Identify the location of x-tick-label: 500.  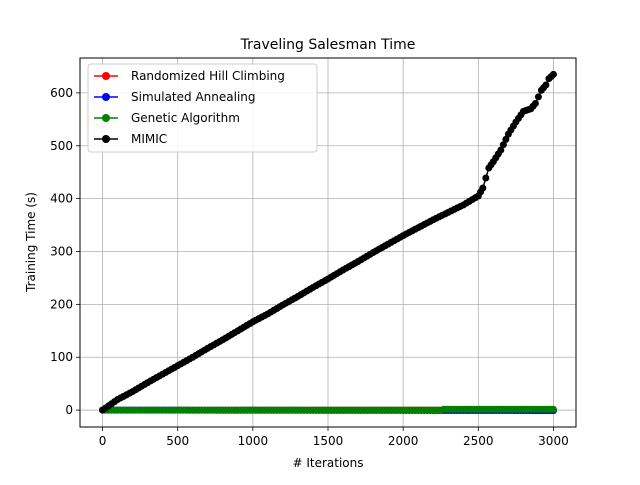
(177, 441).